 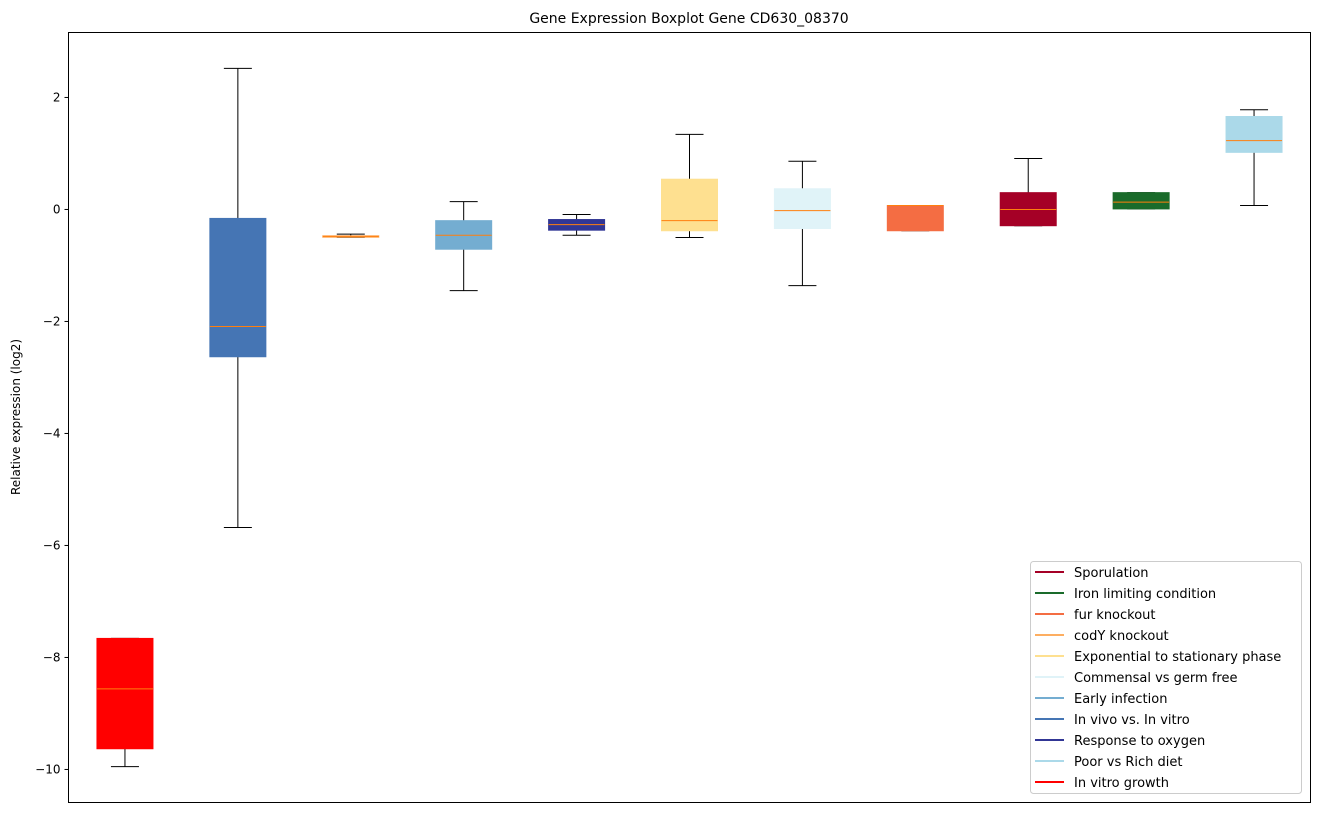 What do you see at coordinates (351, 235) in the screenshot?
I see `box-cody-knockout` at bounding box center [351, 235].